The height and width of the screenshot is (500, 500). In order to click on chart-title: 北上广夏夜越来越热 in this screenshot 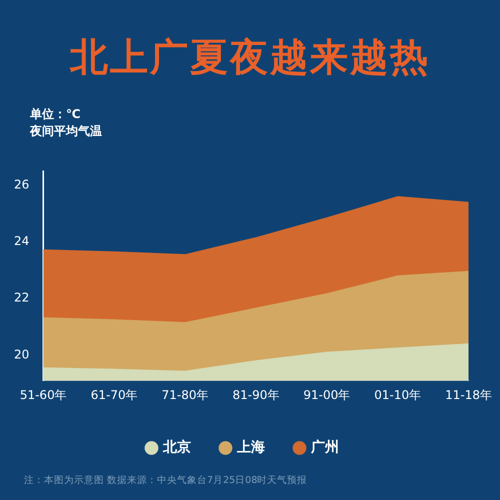, I will do `click(249, 57)`.